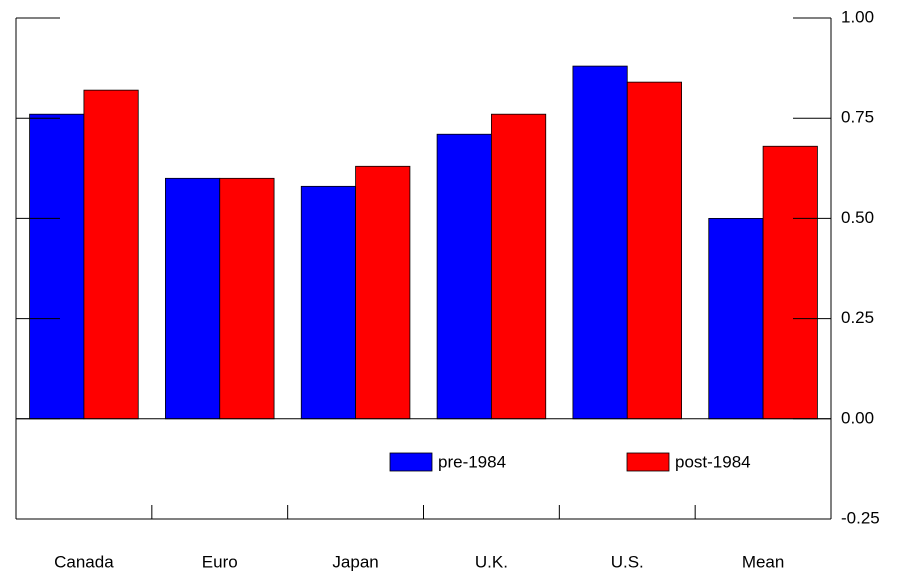  I want to click on x-tick-label: Canada, so click(84, 561).